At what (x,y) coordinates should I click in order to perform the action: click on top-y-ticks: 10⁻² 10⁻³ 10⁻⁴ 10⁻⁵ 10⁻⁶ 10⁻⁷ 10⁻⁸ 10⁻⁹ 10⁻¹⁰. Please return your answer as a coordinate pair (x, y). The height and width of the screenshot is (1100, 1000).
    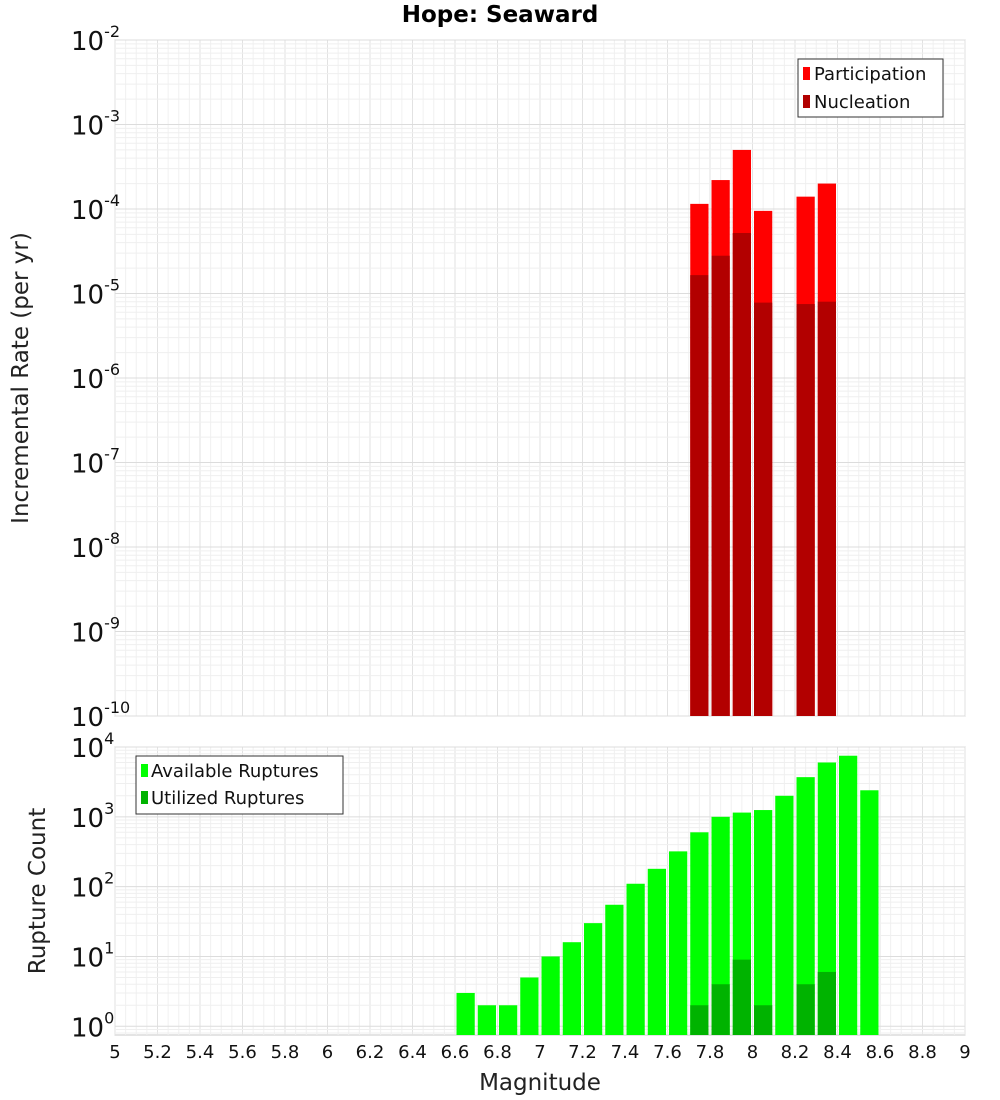
    Looking at the image, I should click on (100, 377).